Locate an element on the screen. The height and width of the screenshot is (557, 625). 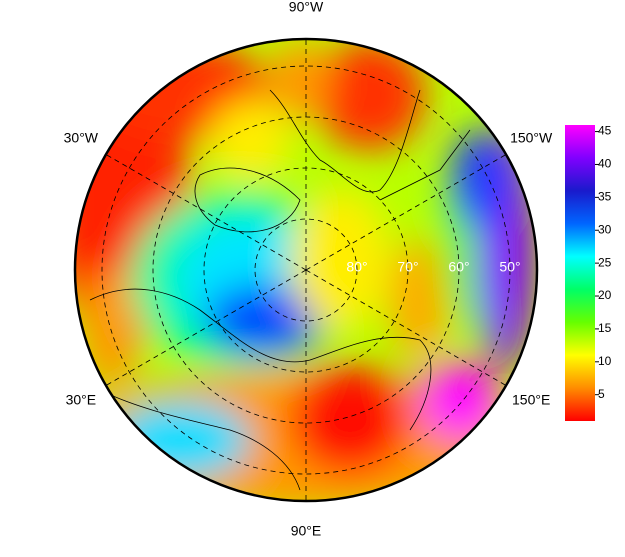
colorbar-tick-label: 10 is located at coordinates (605, 361).